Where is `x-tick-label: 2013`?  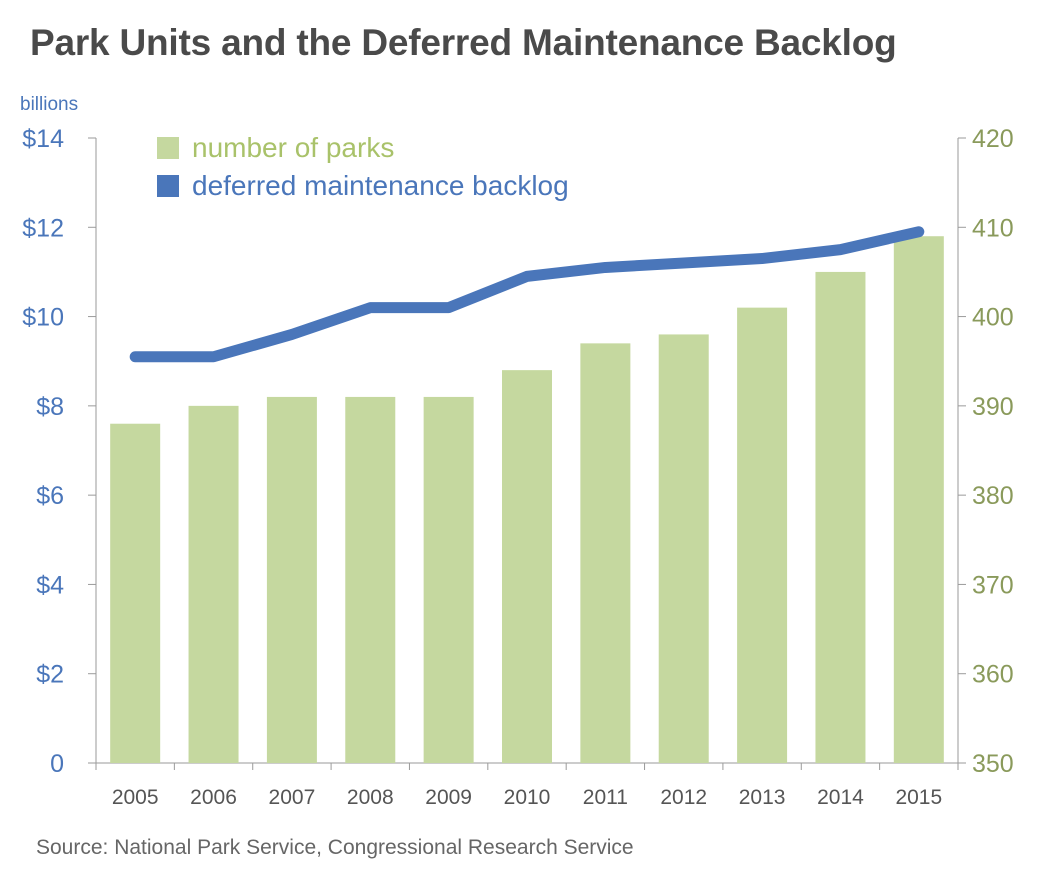 x-tick-label: 2013 is located at coordinates (762, 797).